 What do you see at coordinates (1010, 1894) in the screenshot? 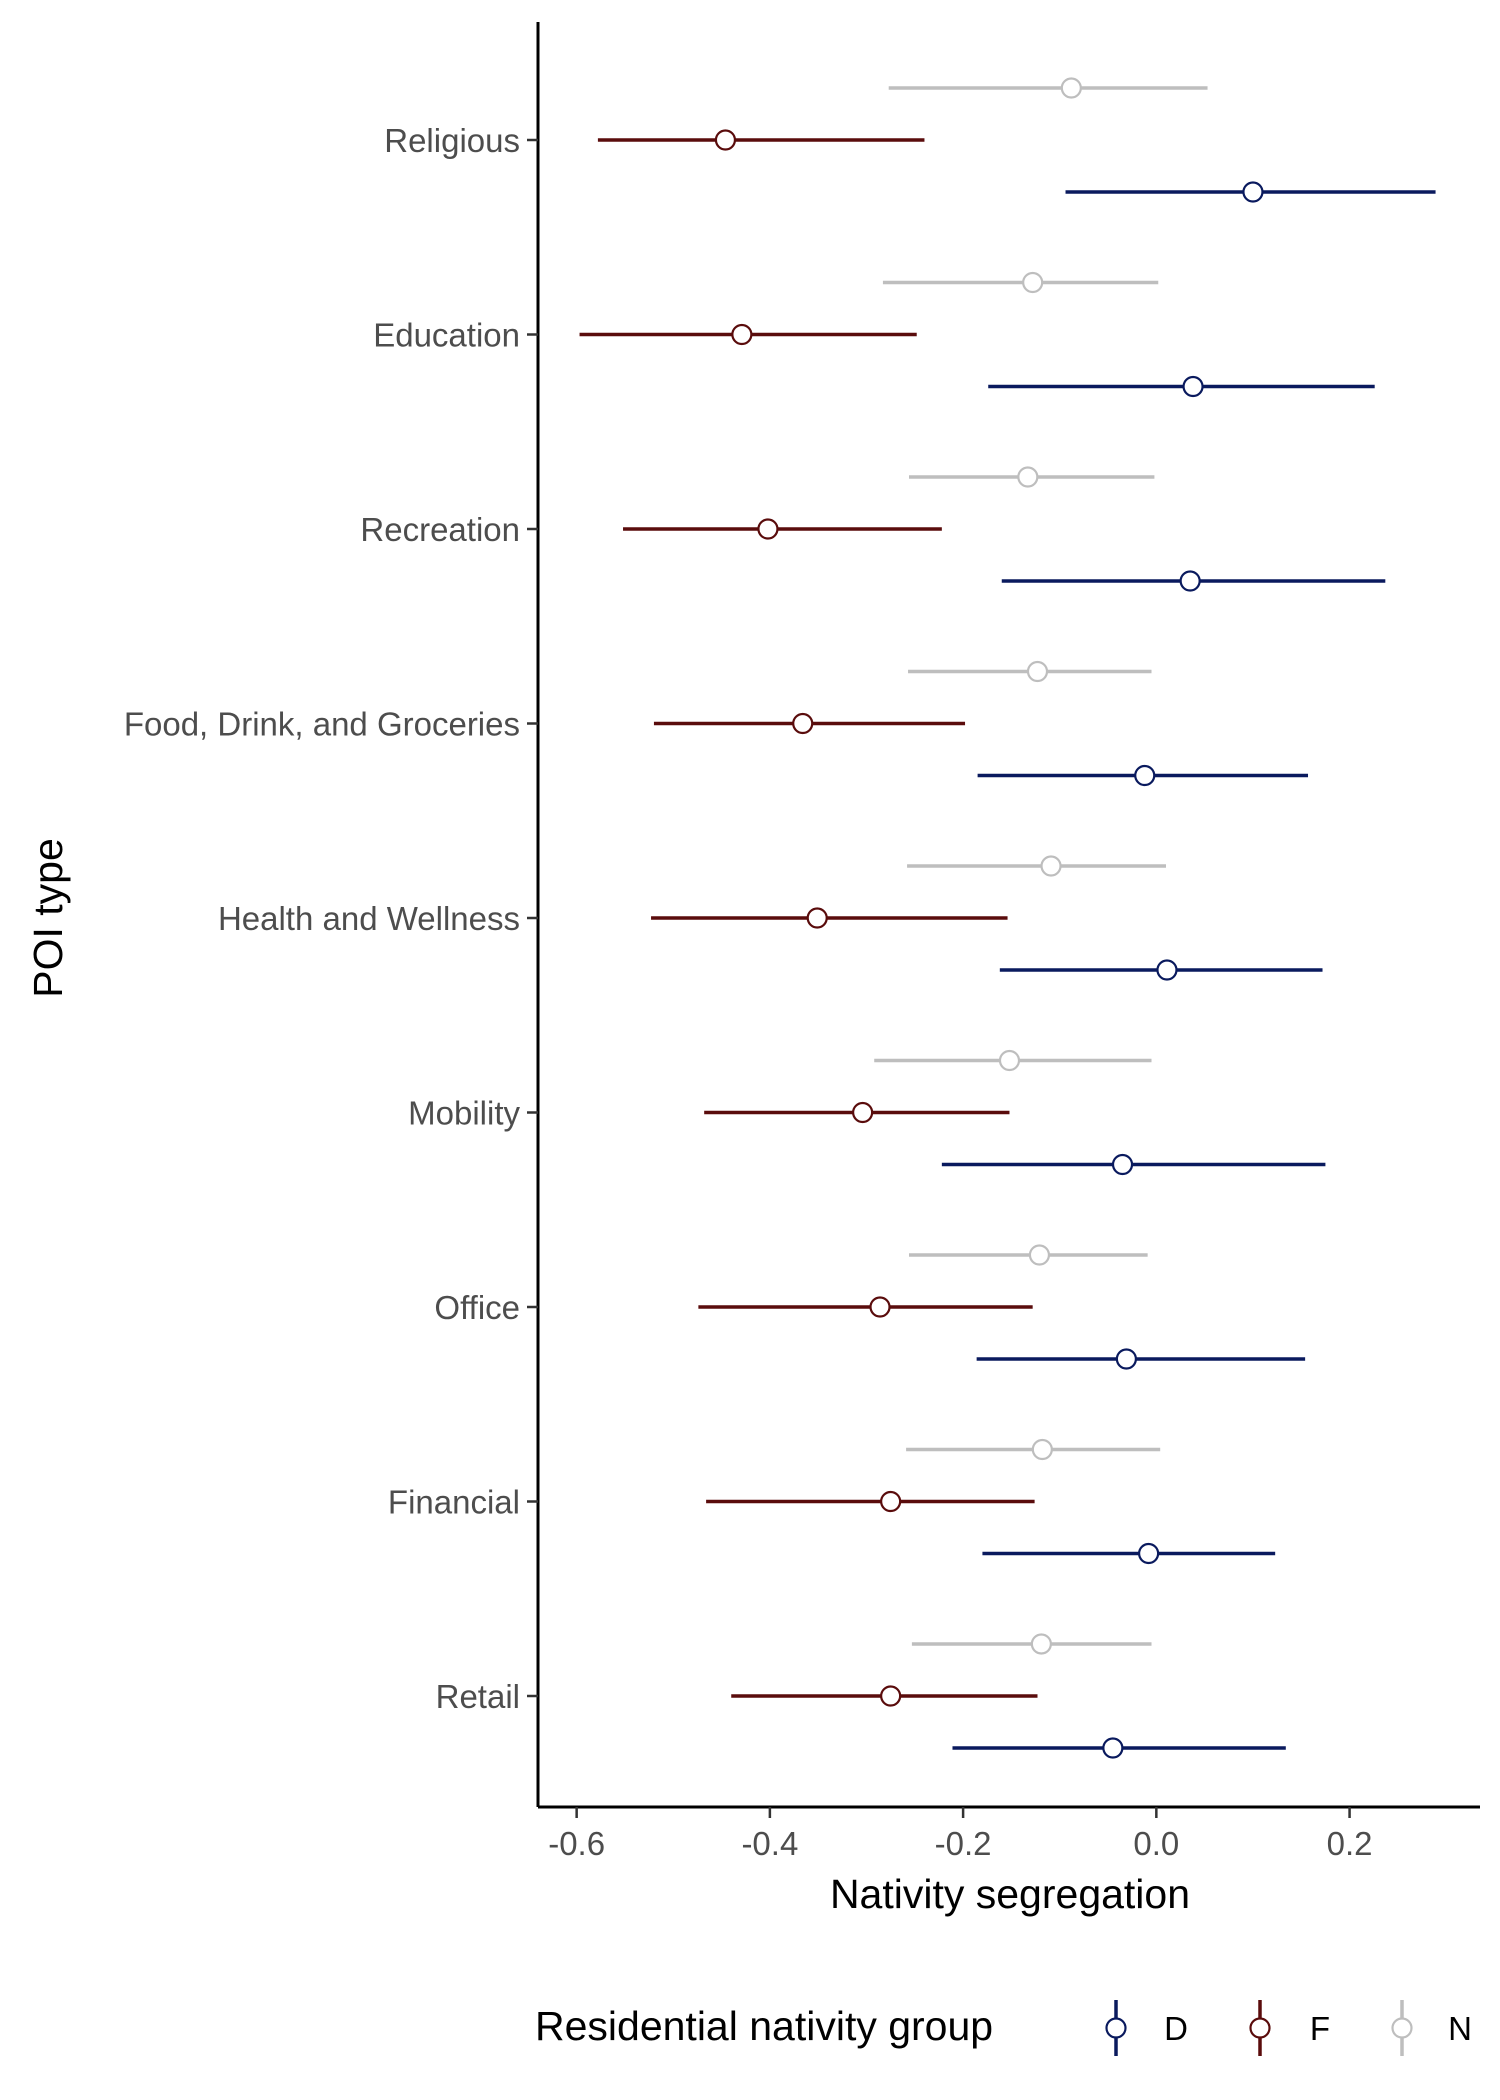
I see `x-axis-title: Nativity segregation` at bounding box center [1010, 1894].